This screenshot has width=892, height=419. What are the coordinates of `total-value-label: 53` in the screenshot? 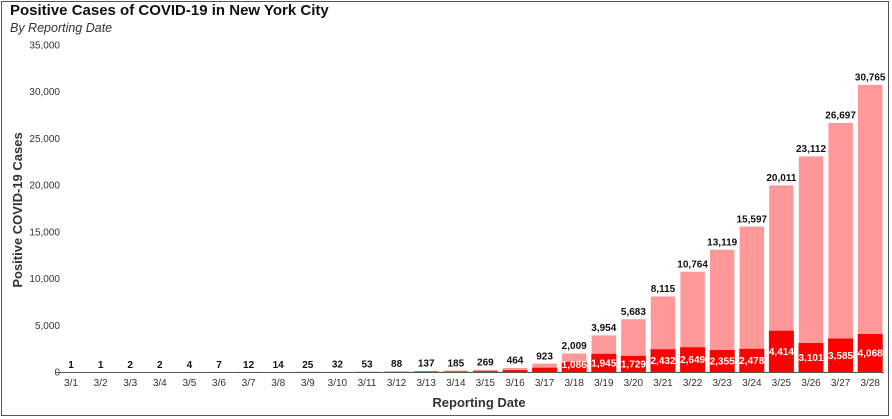 It's located at (367, 365).